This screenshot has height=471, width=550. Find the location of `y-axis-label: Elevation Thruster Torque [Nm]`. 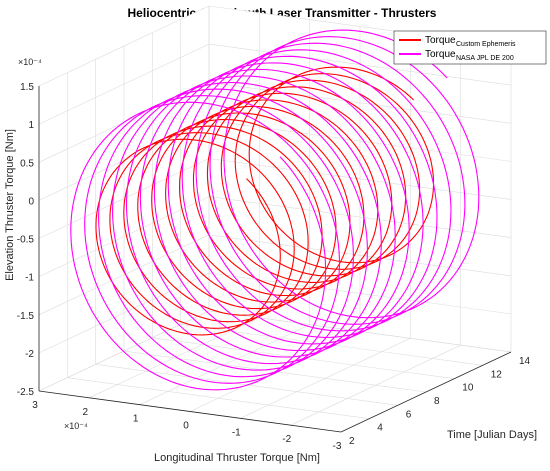

y-axis-label: Elevation Thruster Torque [Nm] is located at coordinates (10, 205).